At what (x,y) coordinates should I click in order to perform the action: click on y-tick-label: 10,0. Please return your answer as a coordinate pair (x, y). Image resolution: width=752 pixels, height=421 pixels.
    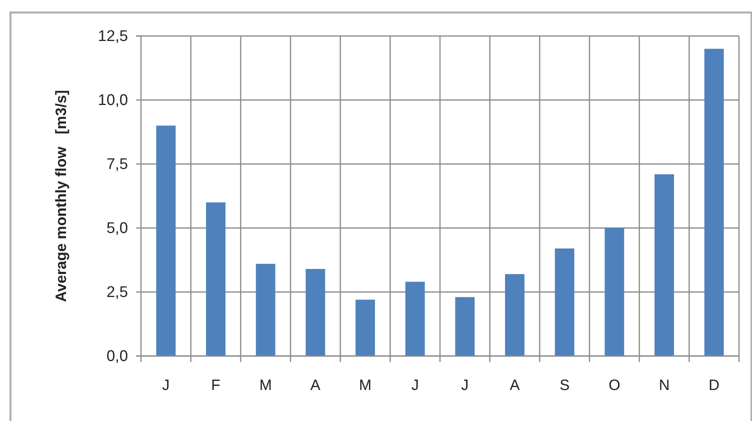
    Looking at the image, I should click on (113, 100).